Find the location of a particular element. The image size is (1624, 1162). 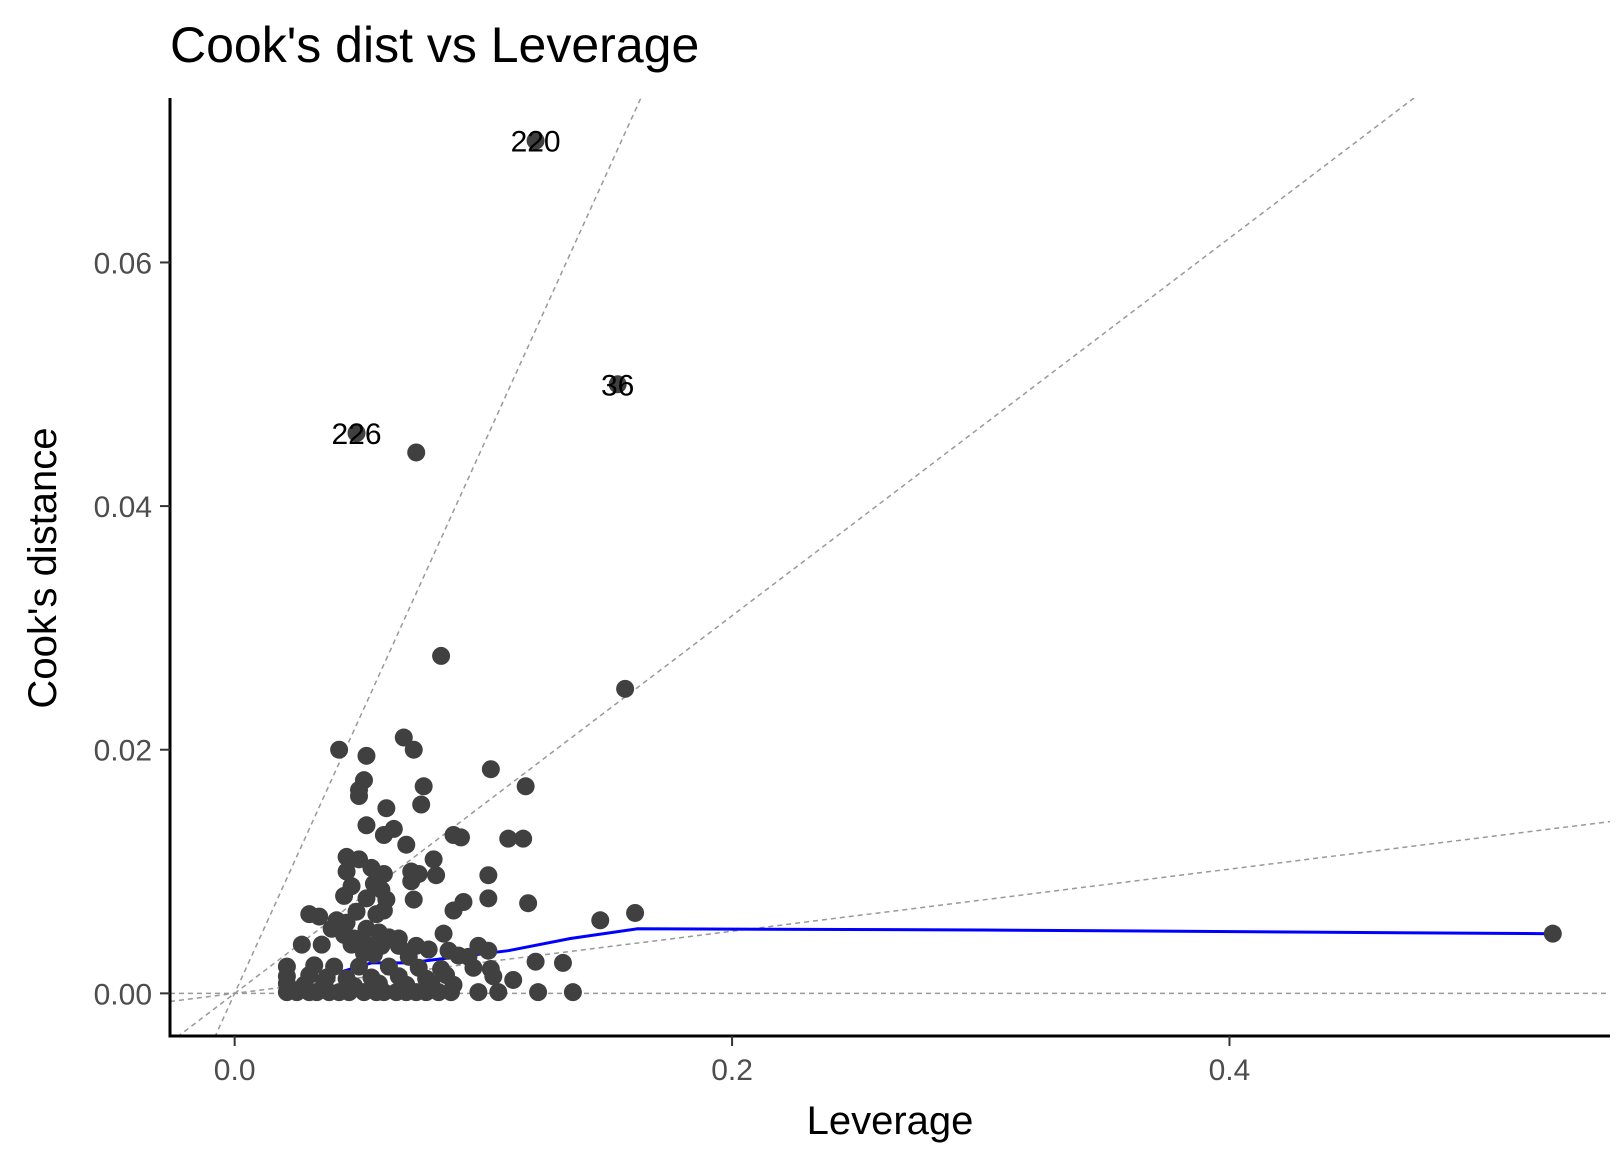

y-tick-label: 0.00 is located at coordinates (123, 994).